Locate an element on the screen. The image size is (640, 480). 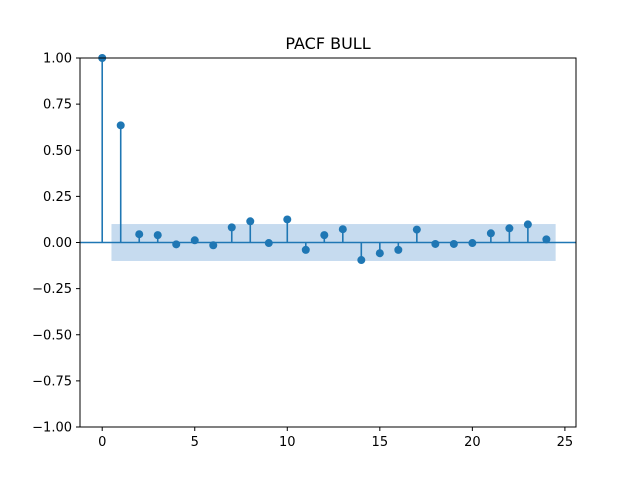
x-tick-label: 5 is located at coordinates (195, 442).